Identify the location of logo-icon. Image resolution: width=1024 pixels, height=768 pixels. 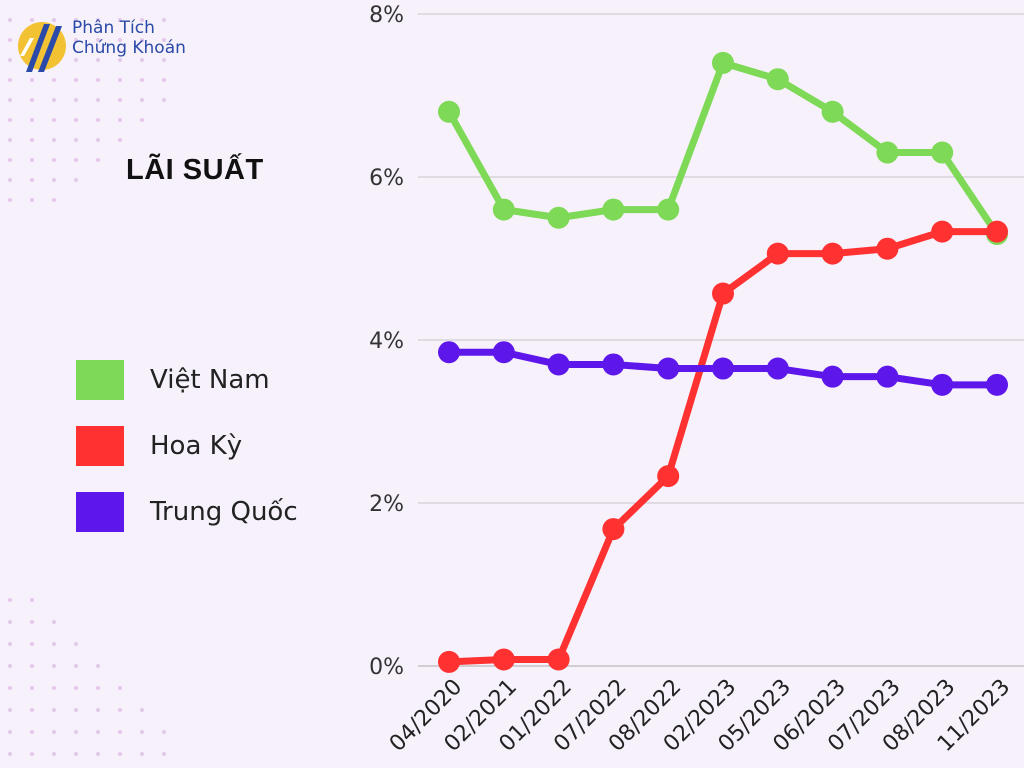
(42, 47).